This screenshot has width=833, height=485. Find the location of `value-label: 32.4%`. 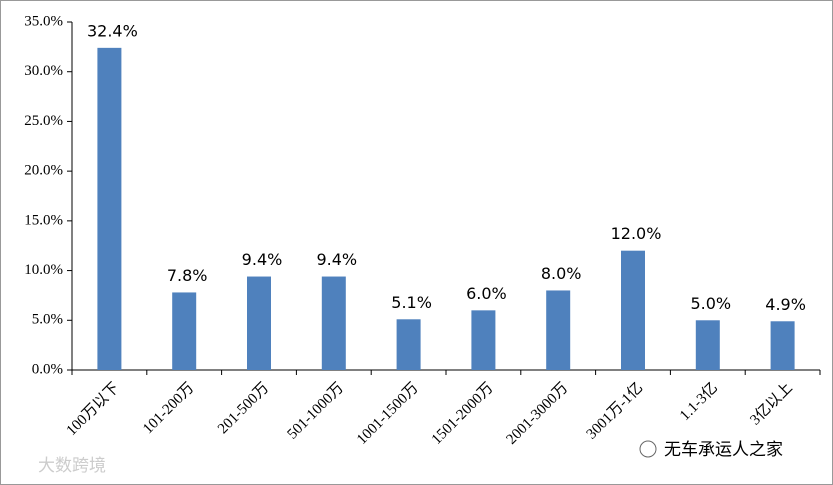

value-label: 32.4% is located at coordinates (112, 30).